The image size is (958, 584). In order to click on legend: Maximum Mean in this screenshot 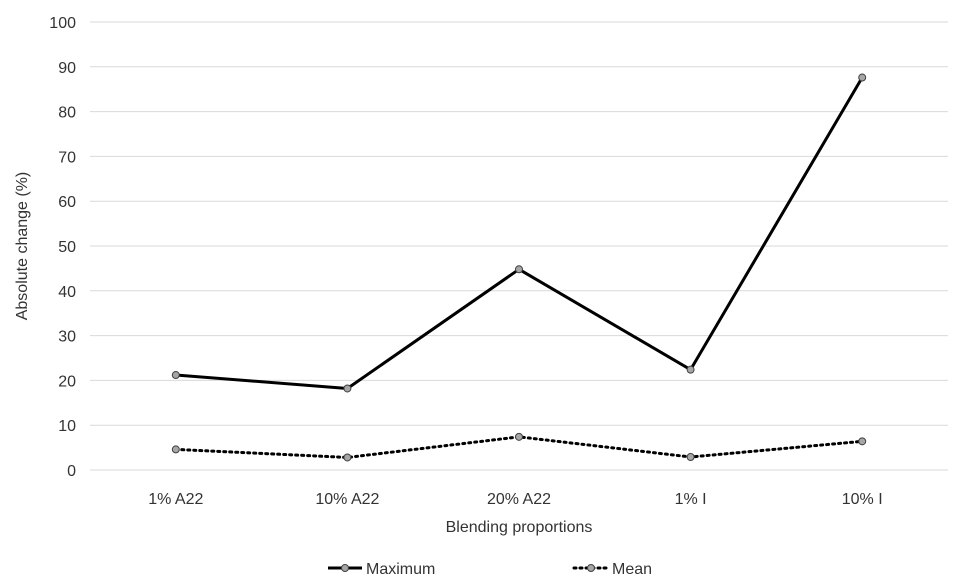, I will do `click(490, 569)`.